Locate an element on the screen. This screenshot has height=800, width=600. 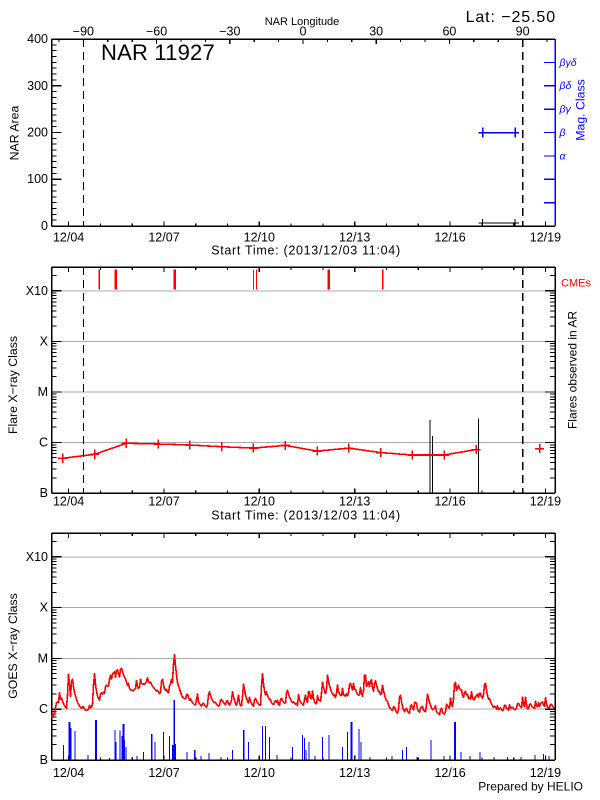
svg-text: 400 is located at coordinates (37, 39).